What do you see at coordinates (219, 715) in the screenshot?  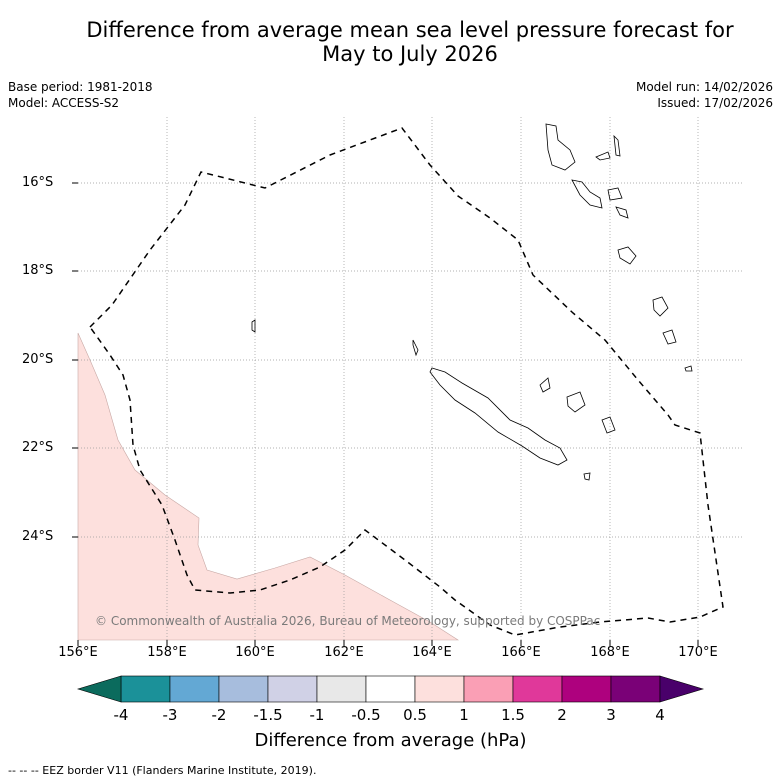 I see `cbar-label-2: -2` at bounding box center [219, 715].